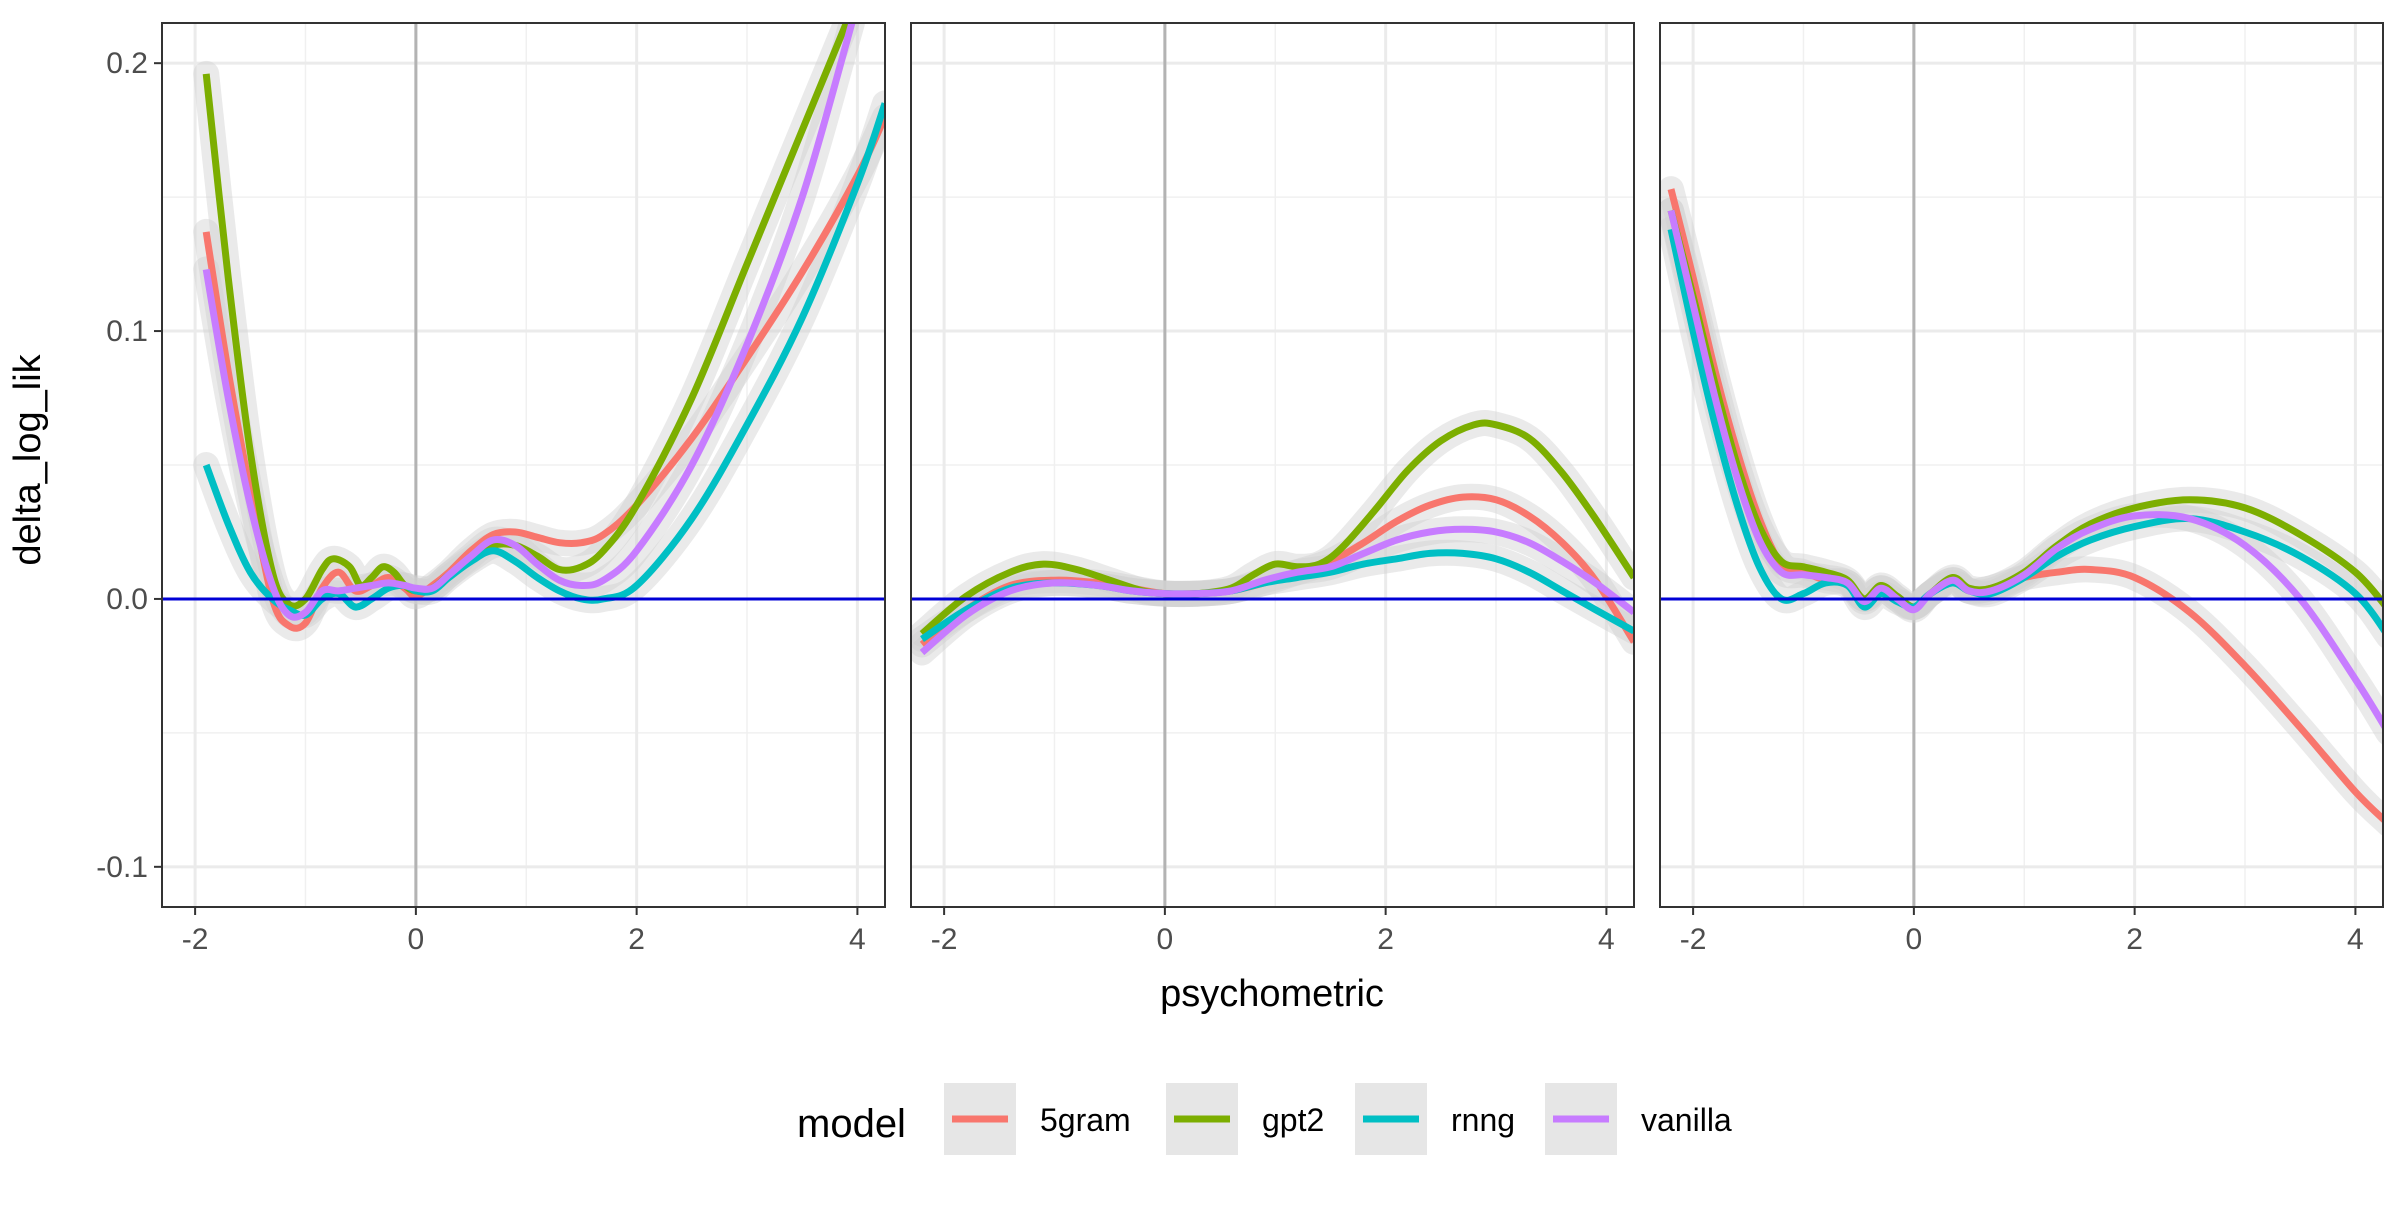 This screenshot has width=2400, height=1205. Describe the element at coordinates (28, 459) in the screenshot. I see `y-axis-title: delta_log_lik` at that location.